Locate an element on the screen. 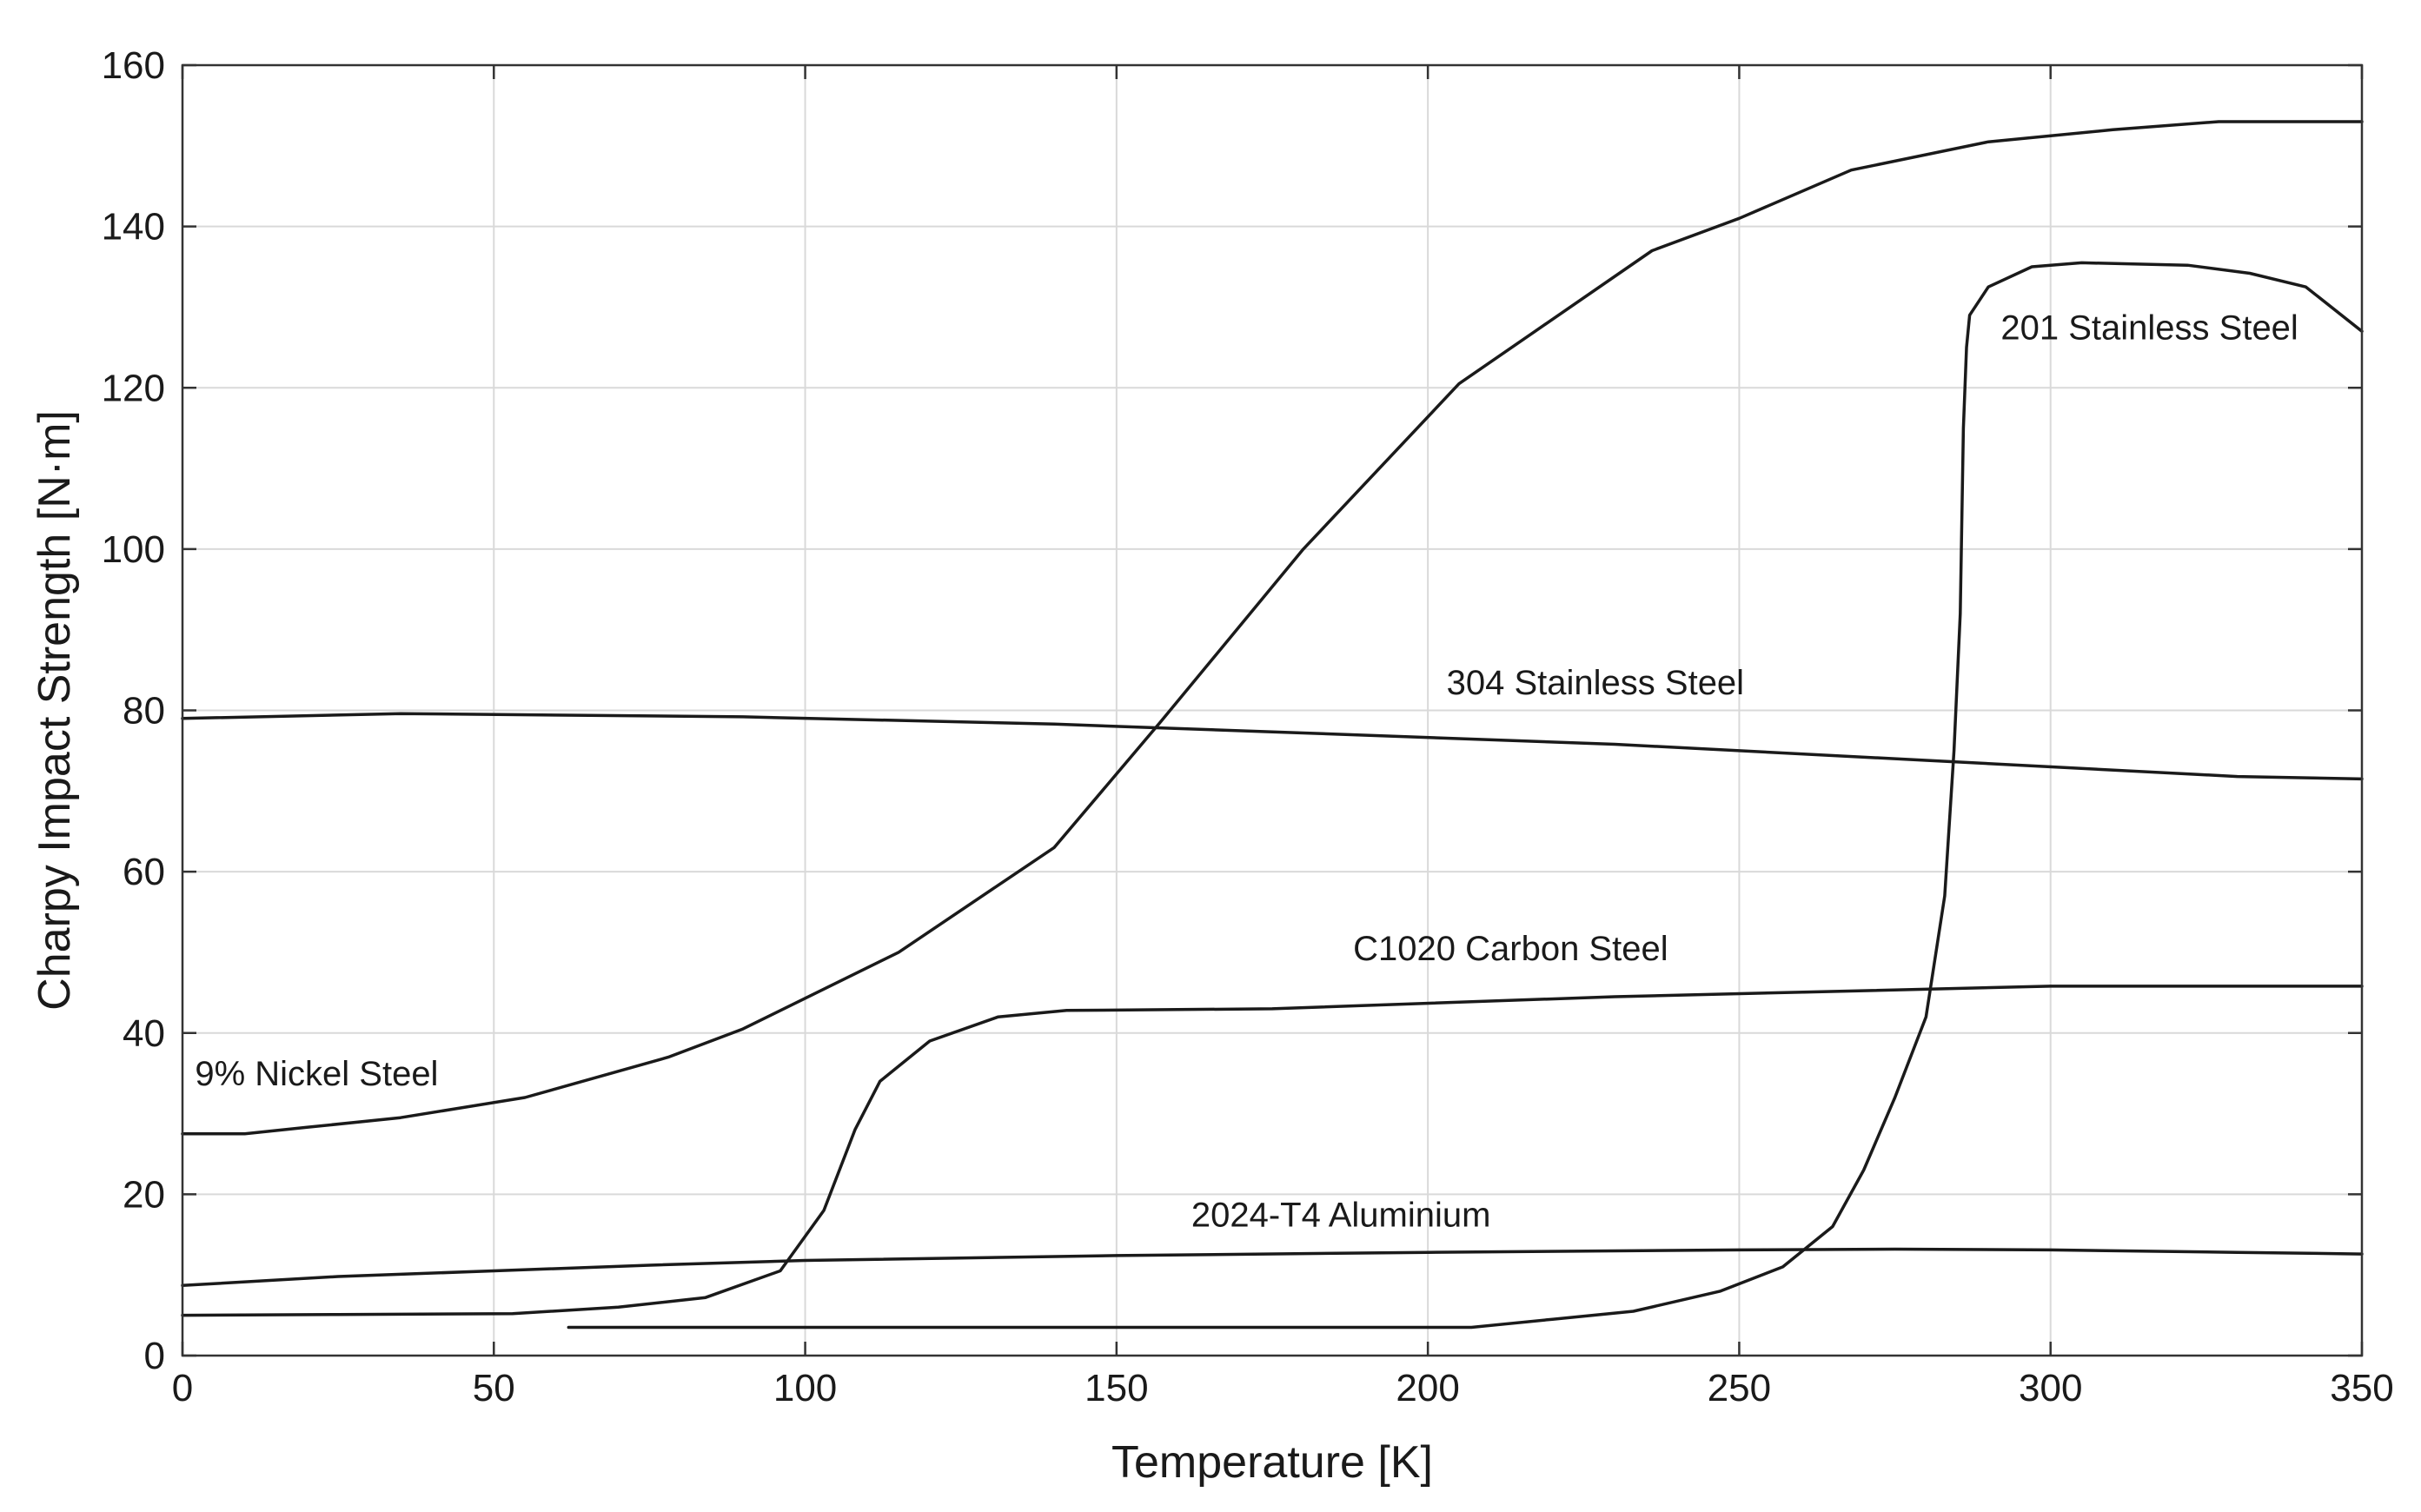 Image resolution: width=2421 pixels, height=1512 pixels. y-axis-label: Charpy Impact Strength [N·m] is located at coordinates (55, 710).